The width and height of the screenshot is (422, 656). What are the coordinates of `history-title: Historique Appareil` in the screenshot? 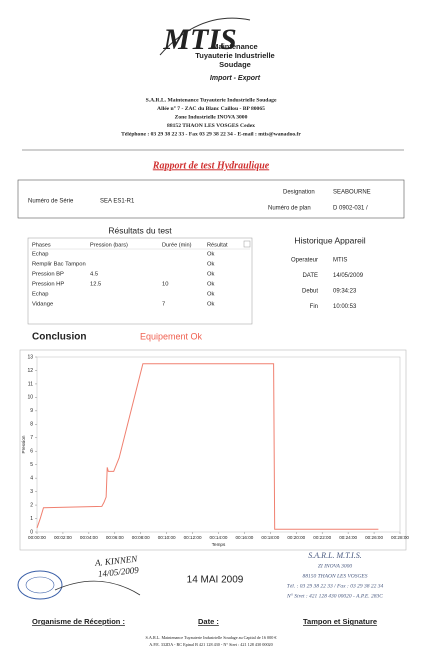 It's located at (329, 240).